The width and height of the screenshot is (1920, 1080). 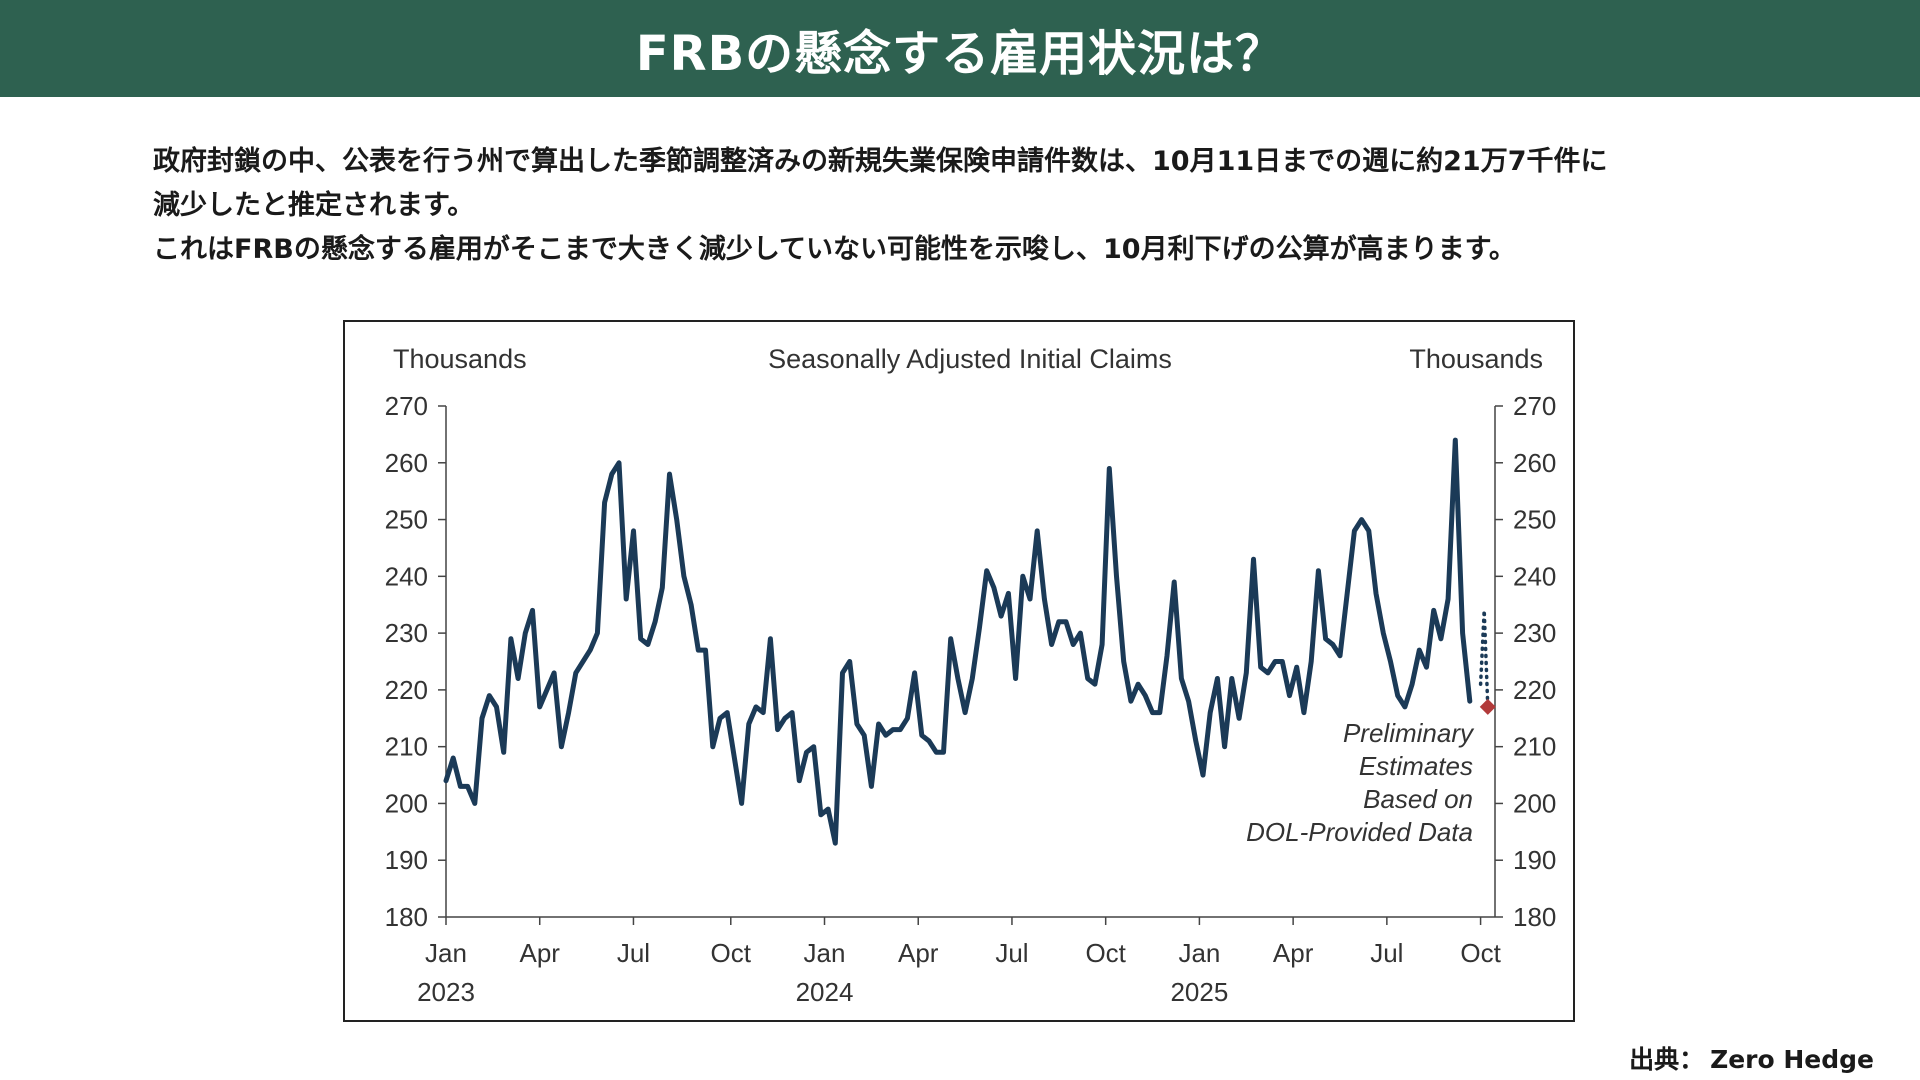 I want to click on y-tick-label-right: 200, so click(x=1534, y=803).